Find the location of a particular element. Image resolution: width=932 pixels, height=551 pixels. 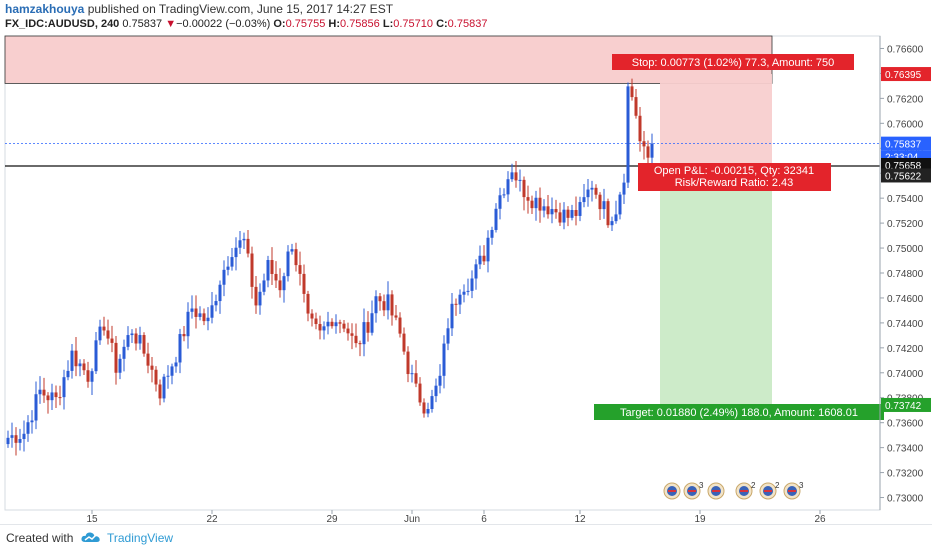

time-tick-label: 6 is located at coordinates (484, 519).